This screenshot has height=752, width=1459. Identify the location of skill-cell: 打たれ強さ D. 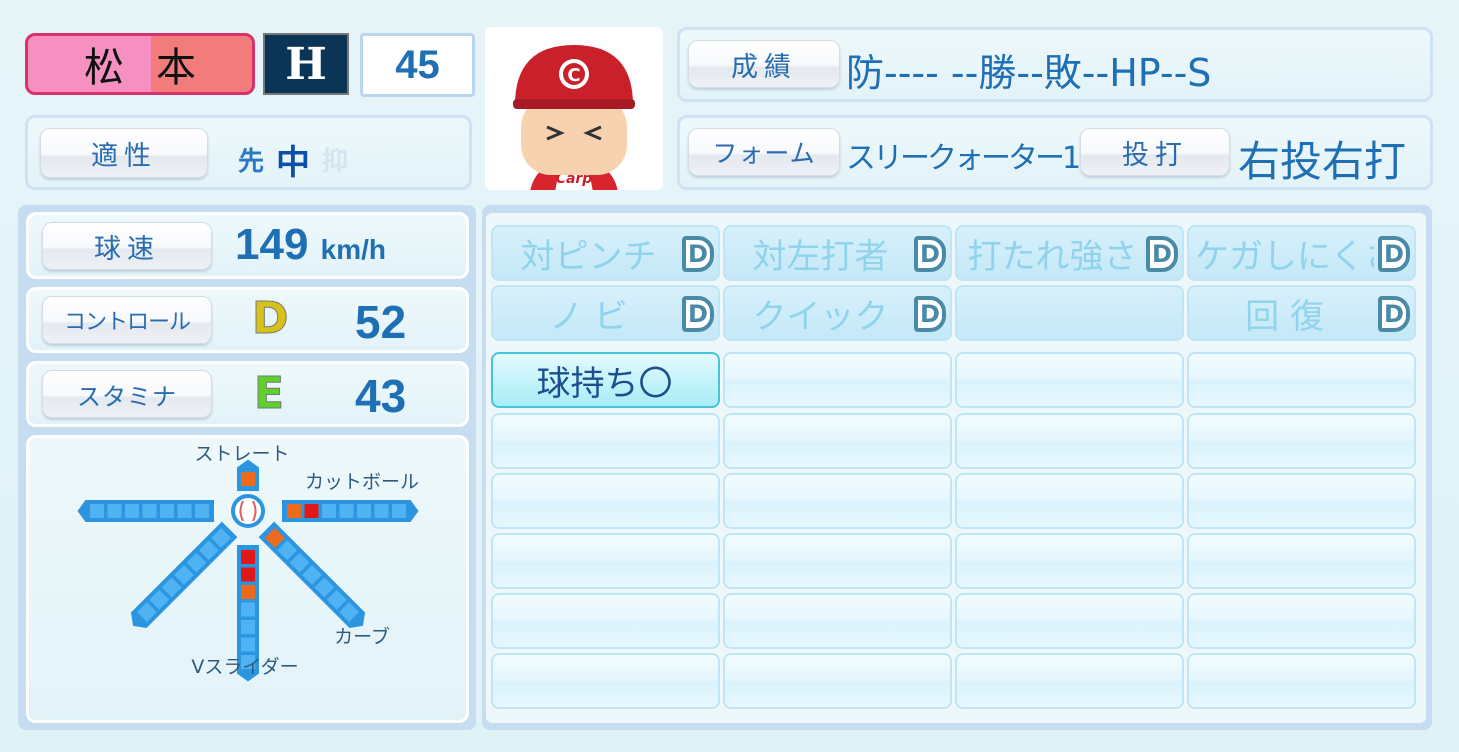
(1069, 253).